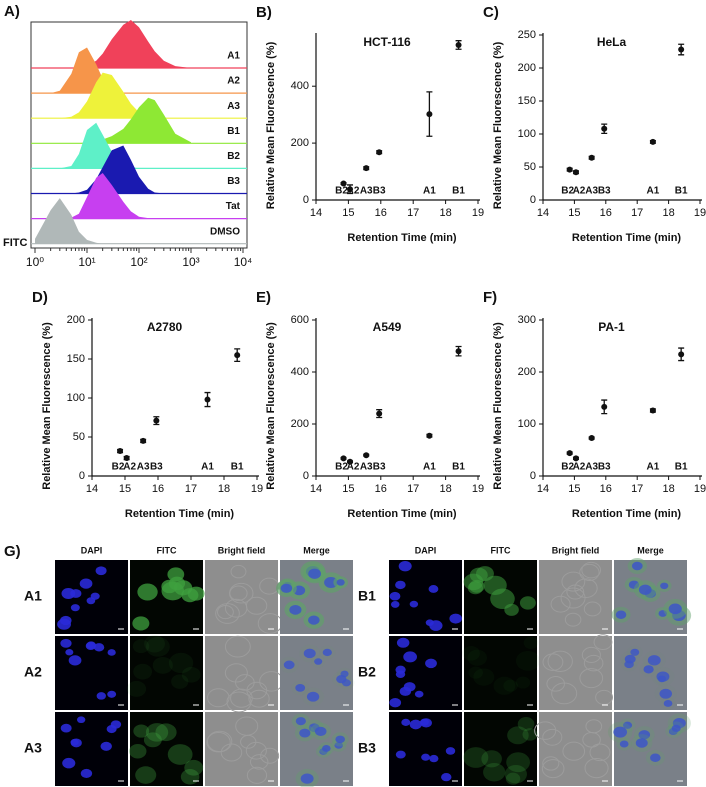 This screenshot has width=706, height=787. I want to click on y-tick-label: 300, so click(527, 320).